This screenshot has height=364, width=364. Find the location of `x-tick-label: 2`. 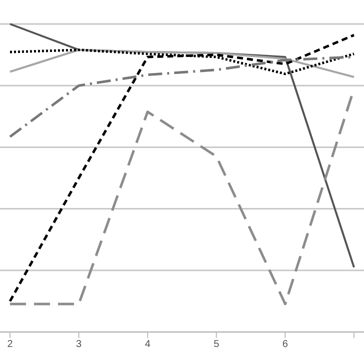

x-tick-label: 2 is located at coordinates (10, 344).